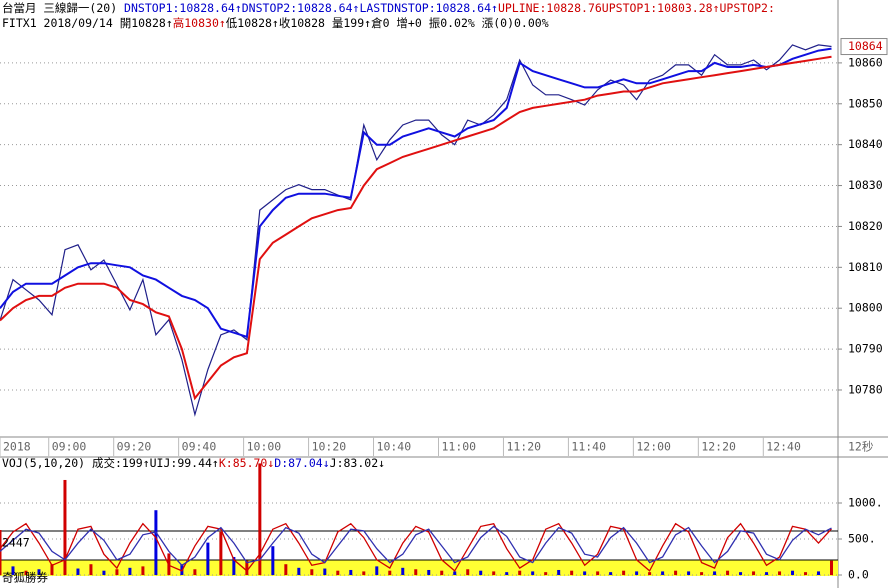 The width and height of the screenshot is (888, 588). What do you see at coordinates (865, 103) in the screenshot?
I see `y-tick-label: 10850` at bounding box center [865, 103].